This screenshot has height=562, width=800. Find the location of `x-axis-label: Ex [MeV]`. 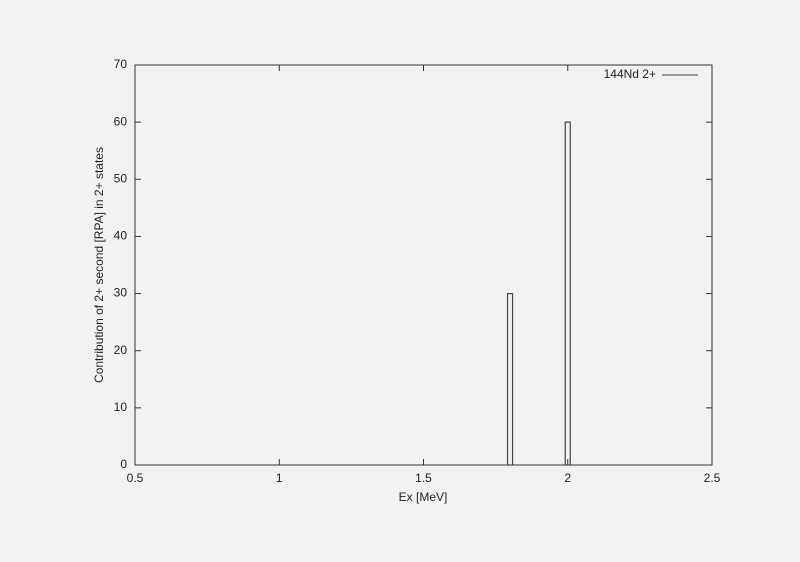

x-axis-label: Ex [MeV] is located at coordinates (423, 497).